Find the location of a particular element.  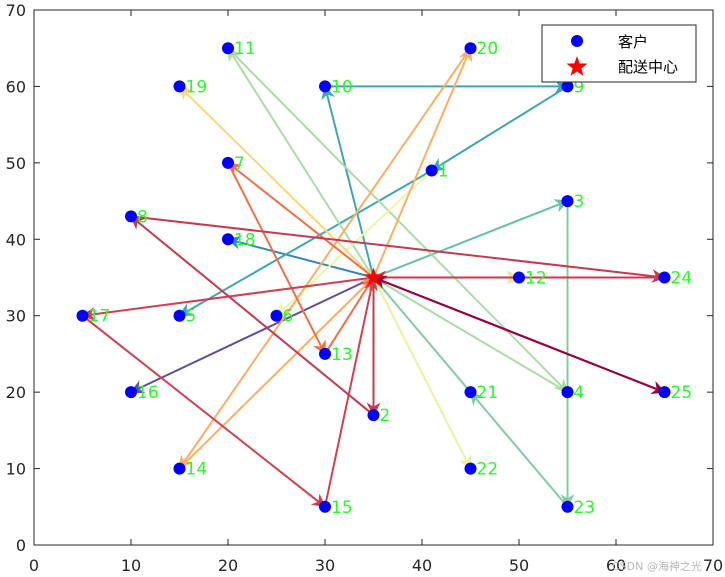

y-tick-label: 20 is located at coordinates (16, 392).